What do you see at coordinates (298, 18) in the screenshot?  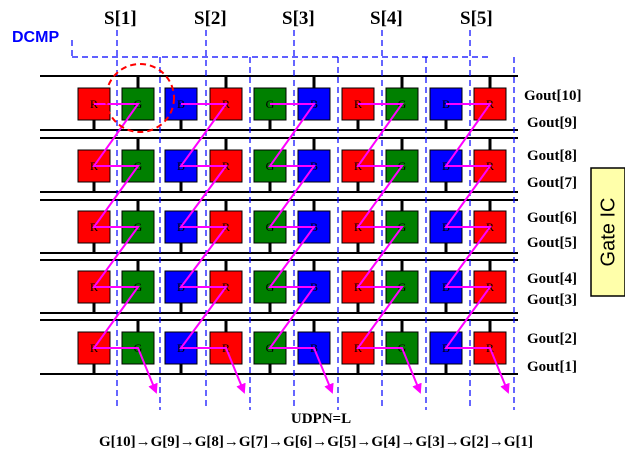 I see `source-label-s3: S[3]` at bounding box center [298, 18].